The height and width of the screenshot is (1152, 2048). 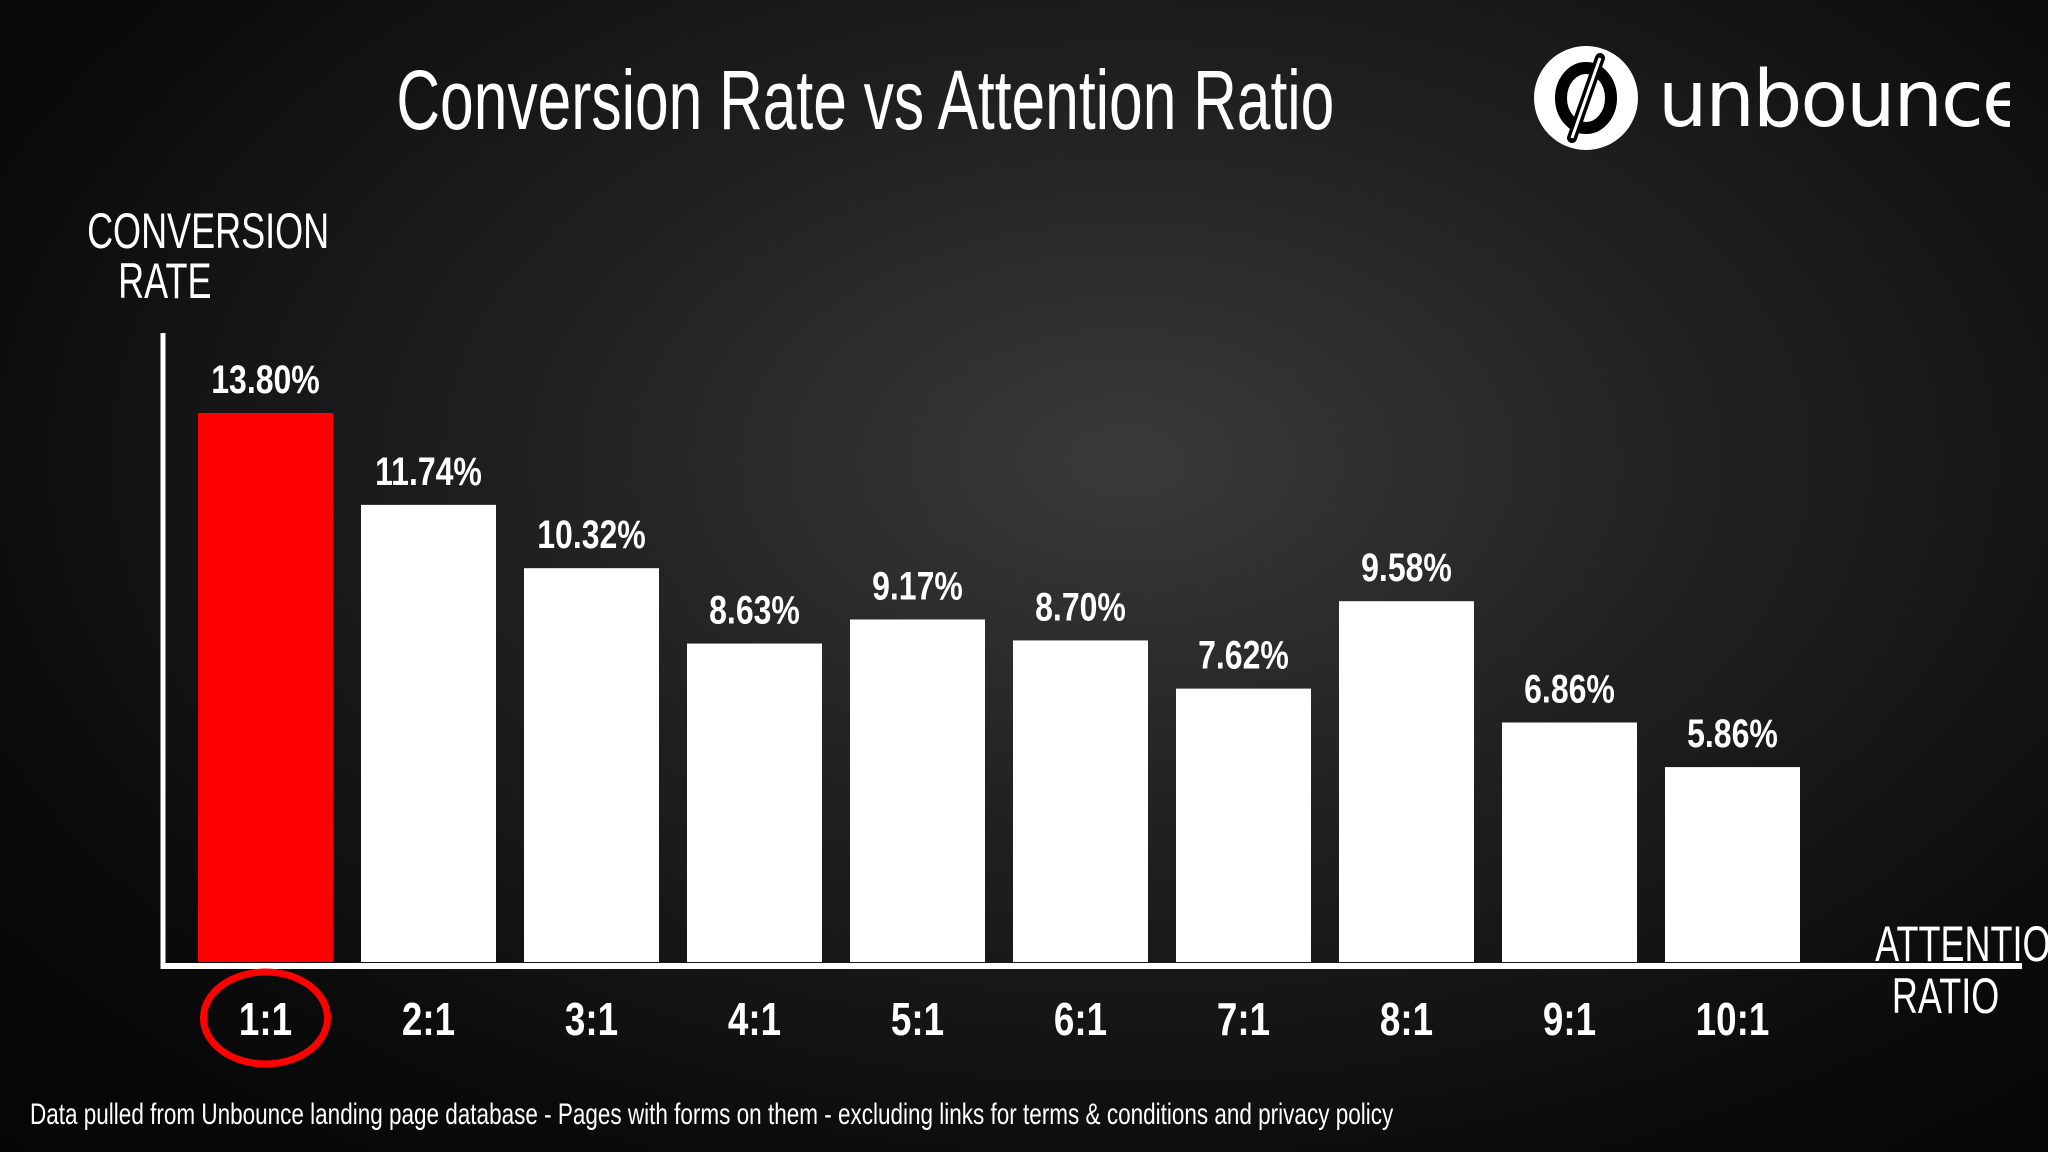 I want to click on category-label: 10:1, so click(x=1733, y=1019).